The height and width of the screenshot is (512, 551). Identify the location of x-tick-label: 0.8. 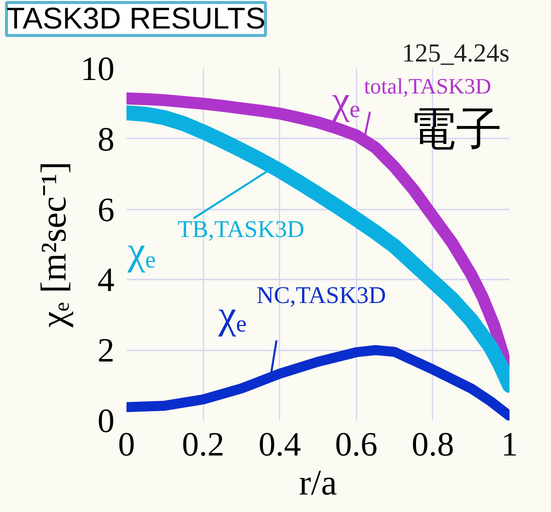
(433, 445).